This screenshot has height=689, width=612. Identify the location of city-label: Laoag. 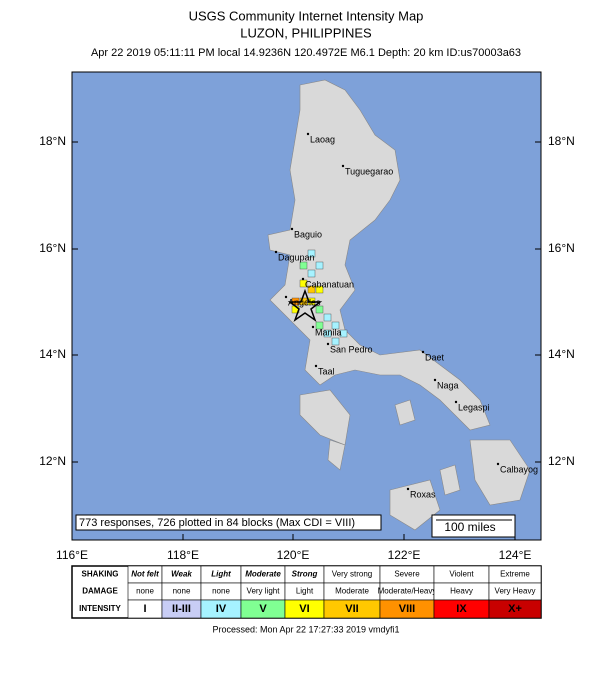
(322, 139).